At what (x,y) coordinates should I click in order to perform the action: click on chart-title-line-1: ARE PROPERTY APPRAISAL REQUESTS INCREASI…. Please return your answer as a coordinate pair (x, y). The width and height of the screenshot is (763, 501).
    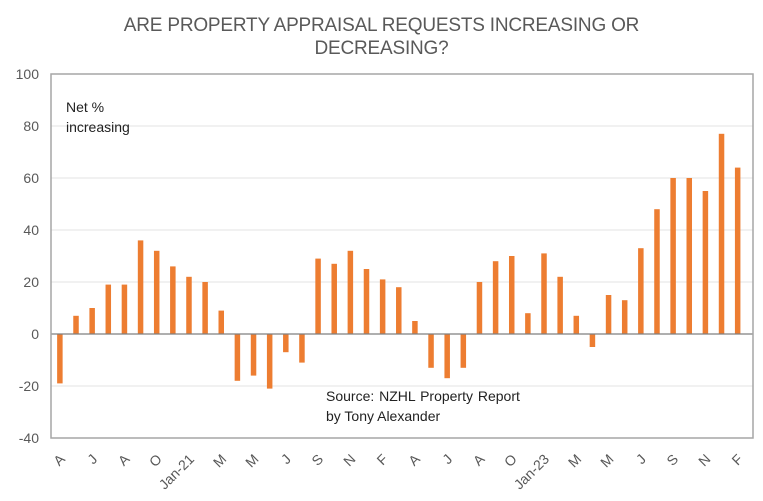
    Looking at the image, I should click on (381, 25).